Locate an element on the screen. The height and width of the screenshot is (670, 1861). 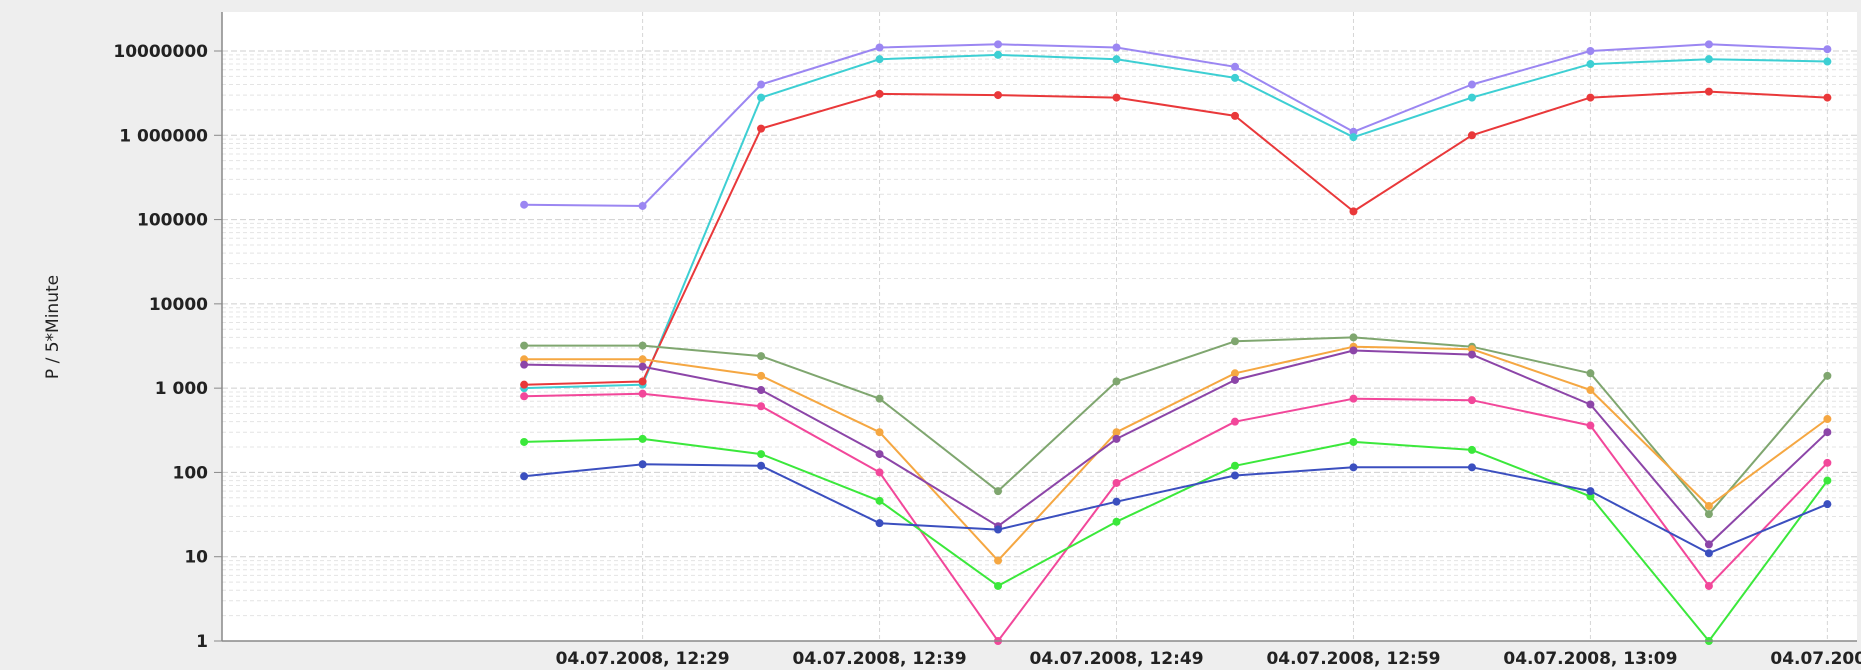
y-tick-label: 100 is located at coordinates (191, 473).